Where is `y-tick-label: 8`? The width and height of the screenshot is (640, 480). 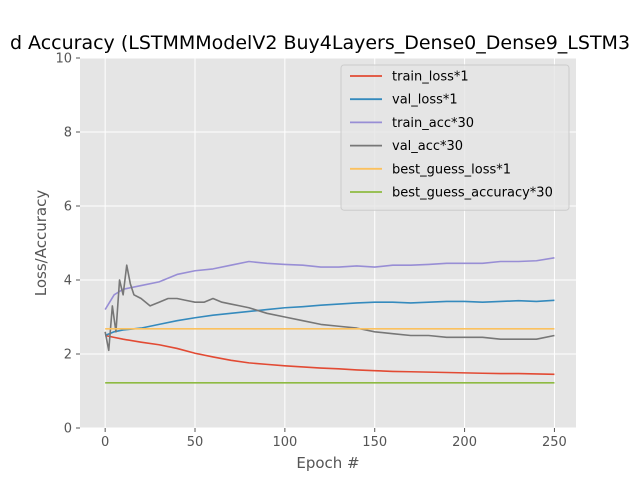 y-tick-label: 8 is located at coordinates (68, 133).